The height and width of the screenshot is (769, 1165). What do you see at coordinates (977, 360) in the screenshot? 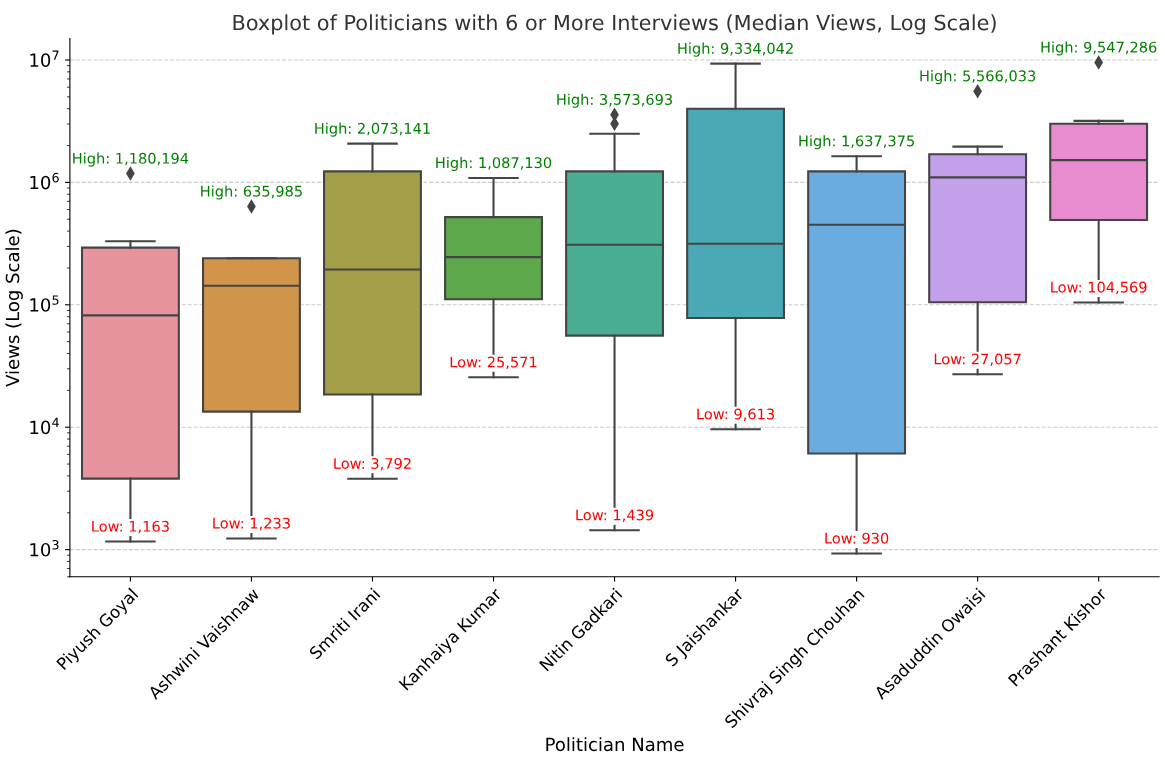
I see `annotation: Low: 27,057` at bounding box center [977, 360].